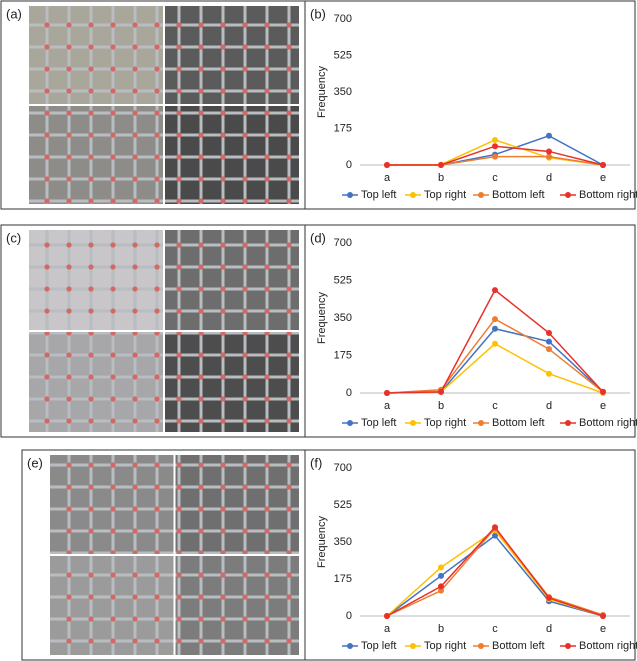 This screenshot has width=637, height=661. Describe the element at coordinates (318, 237) in the screenshot. I see `panel-label: (d)` at that location.